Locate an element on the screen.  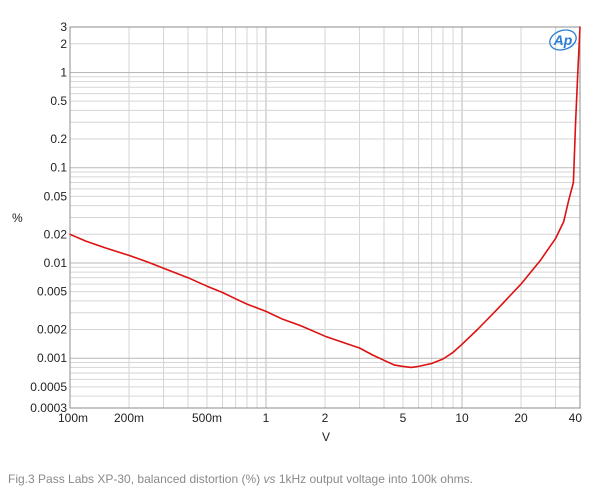
ap-logo-ring is located at coordinates (563, 40).